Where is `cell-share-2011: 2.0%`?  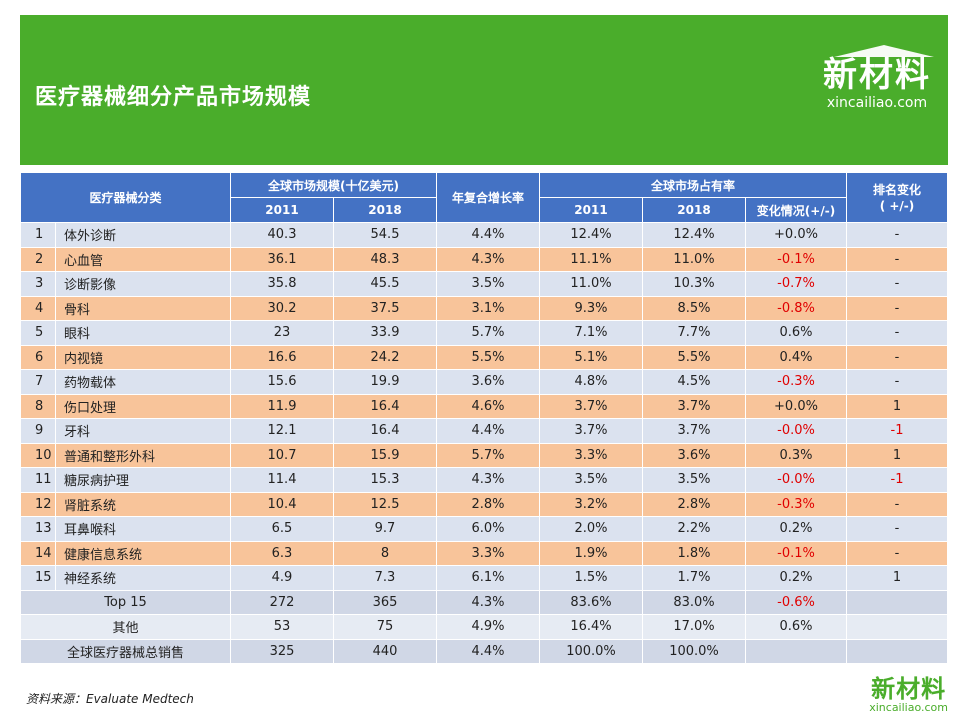
cell-share-2011: 2.0% is located at coordinates (591, 529).